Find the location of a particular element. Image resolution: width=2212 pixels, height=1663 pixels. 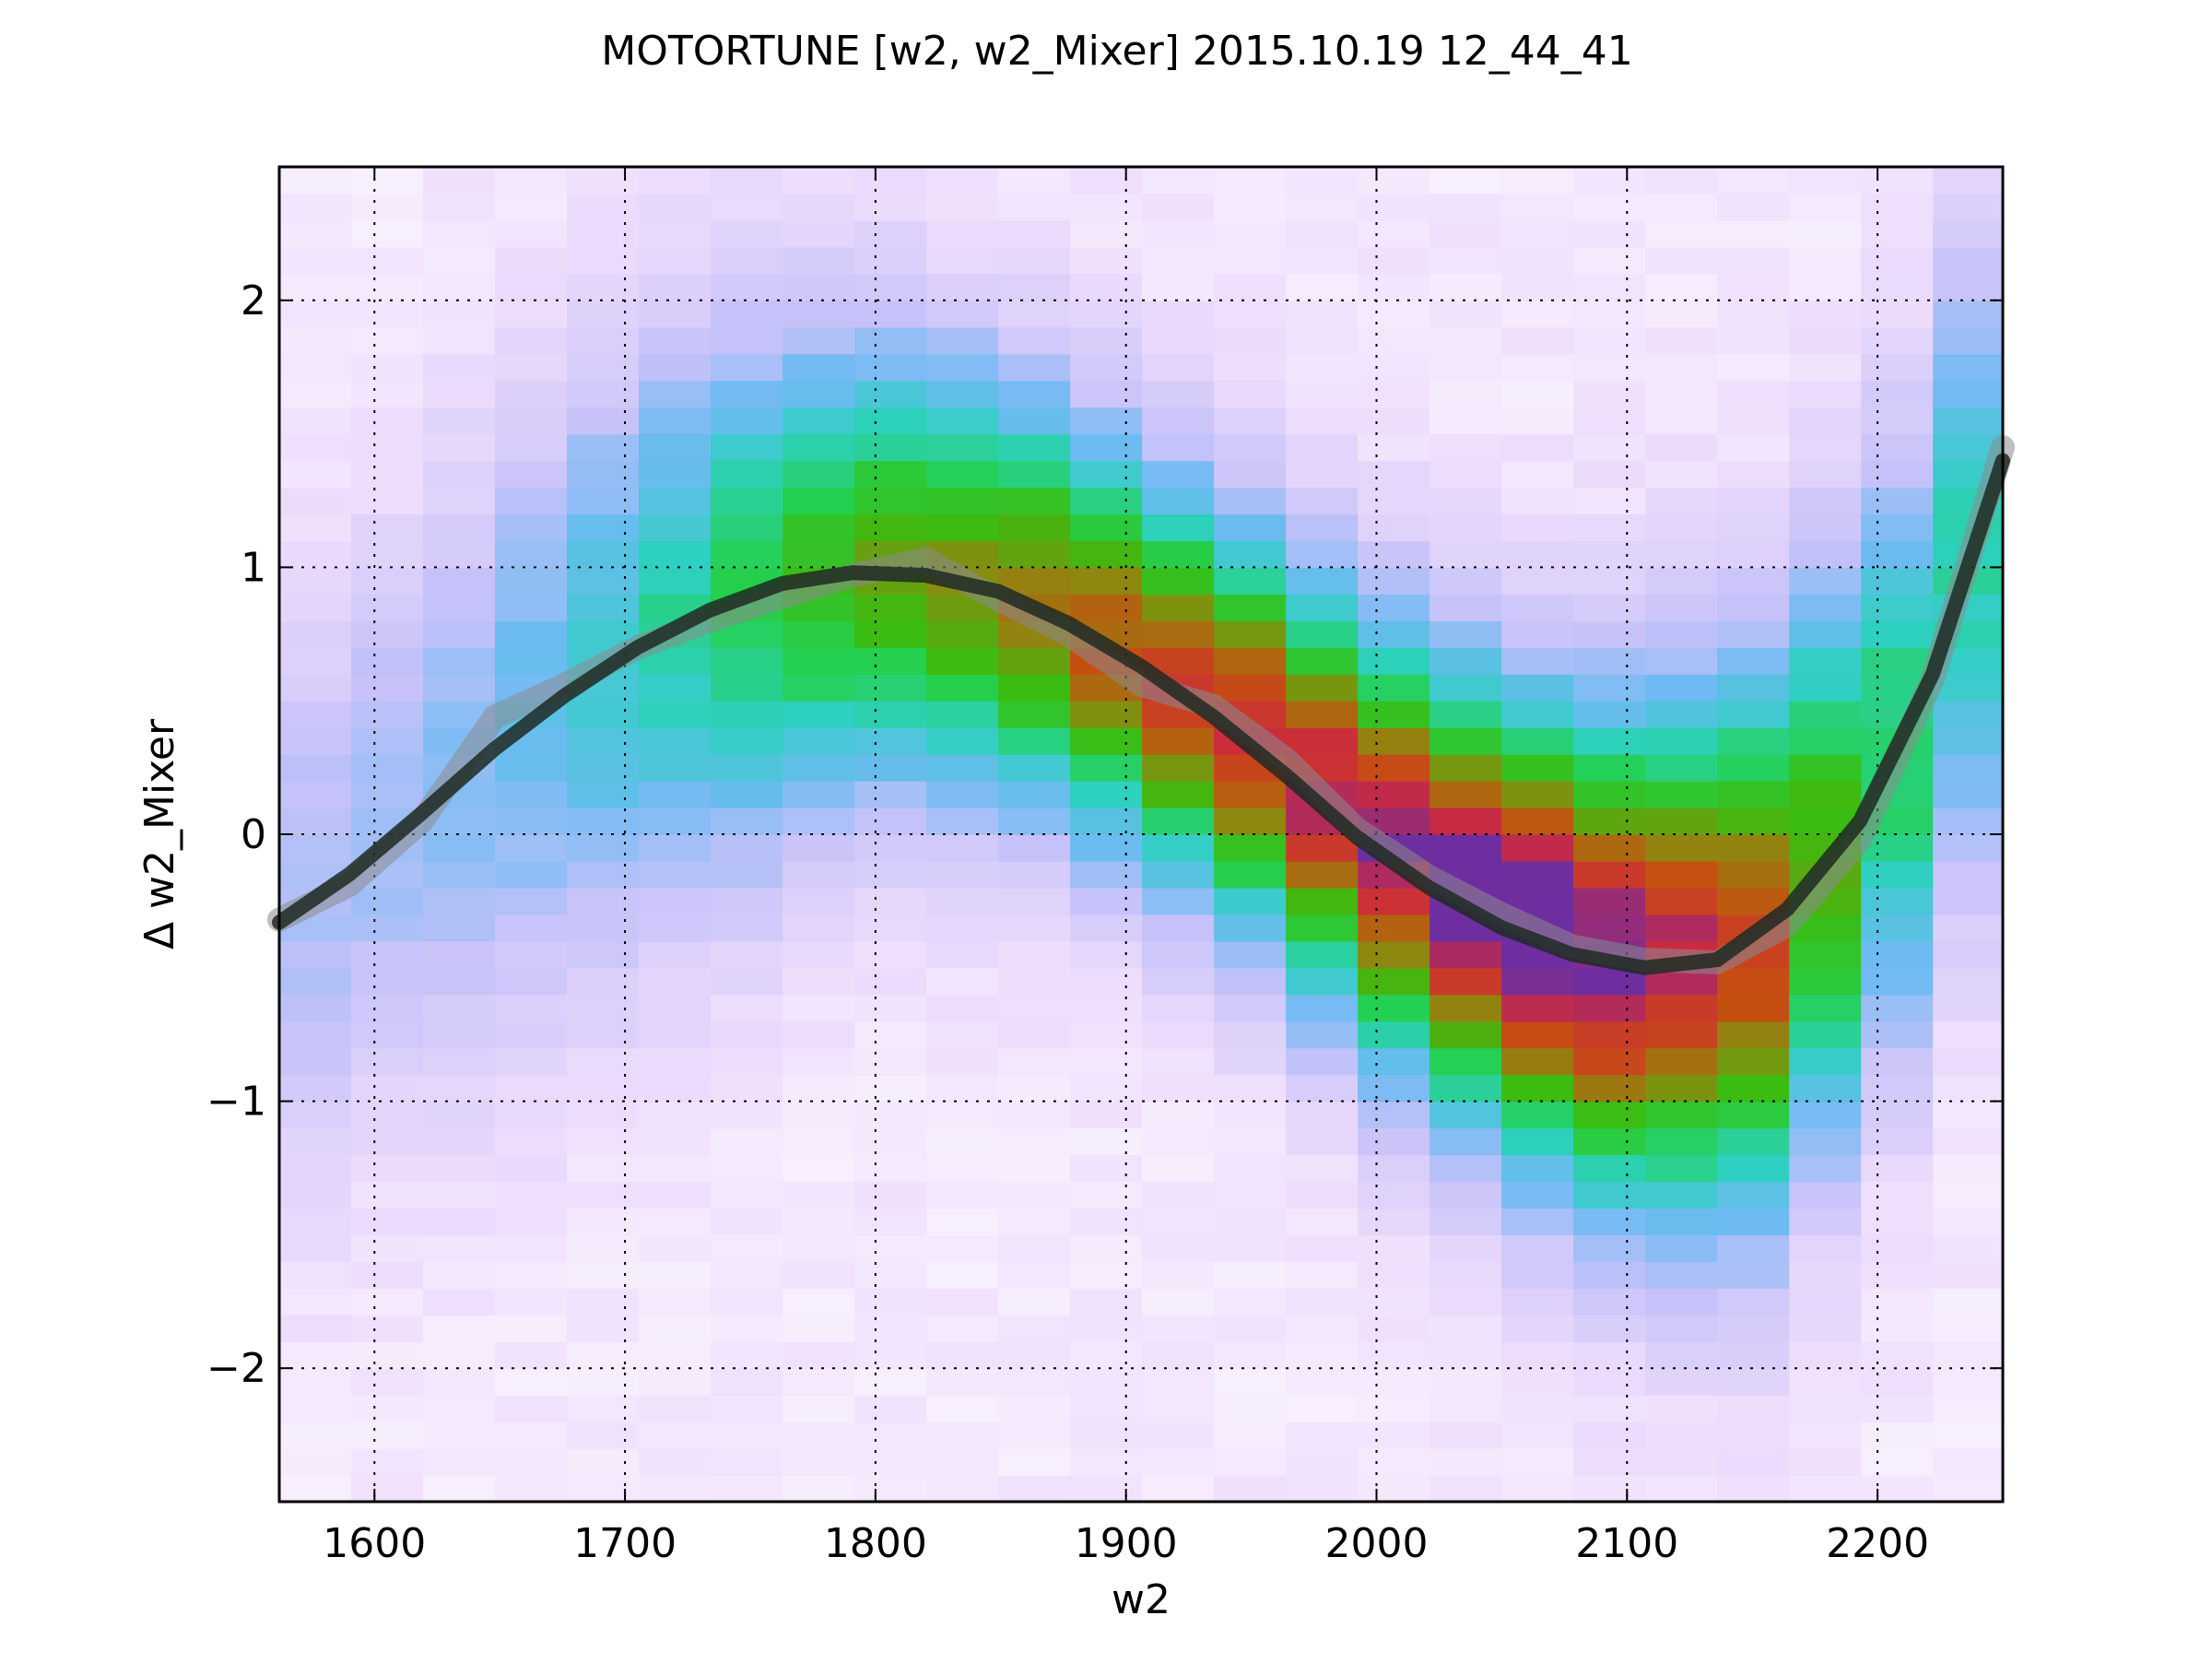

x-axis-label: w2 is located at coordinates (1141, 1599).